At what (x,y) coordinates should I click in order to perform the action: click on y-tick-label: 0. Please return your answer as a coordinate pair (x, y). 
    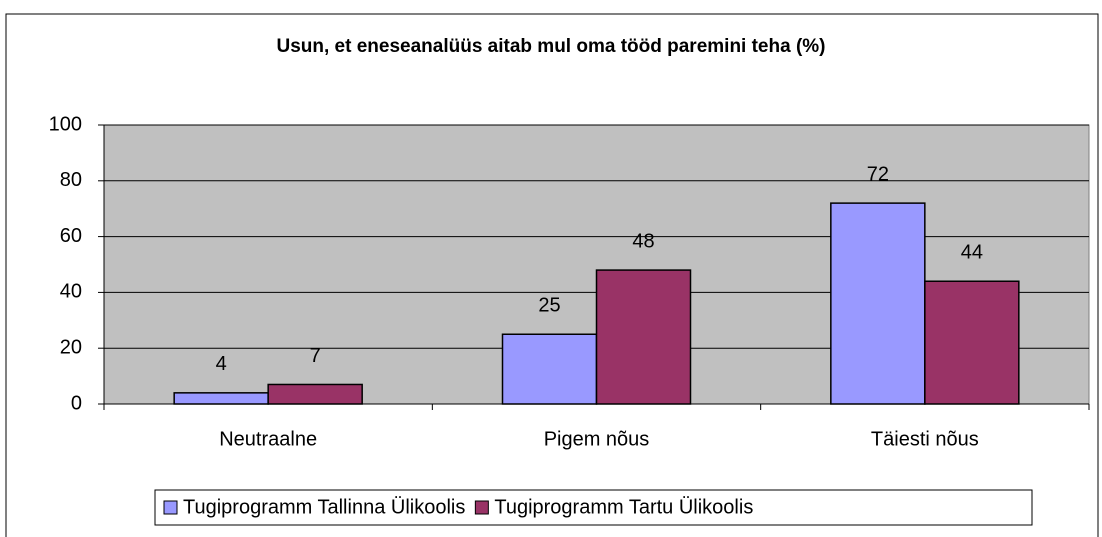
    Looking at the image, I should click on (76, 403).